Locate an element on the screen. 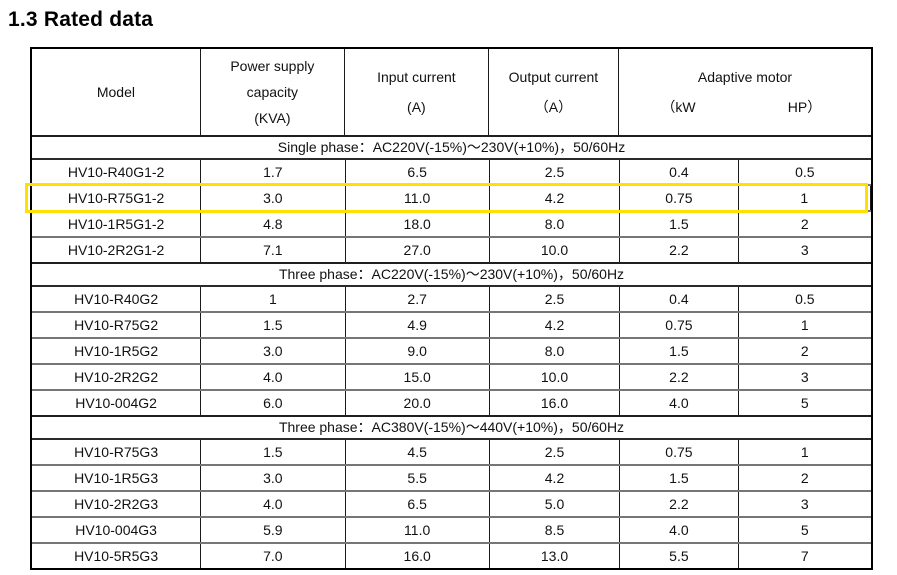  cell-kva: 5.9 is located at coordinates (273, 530).